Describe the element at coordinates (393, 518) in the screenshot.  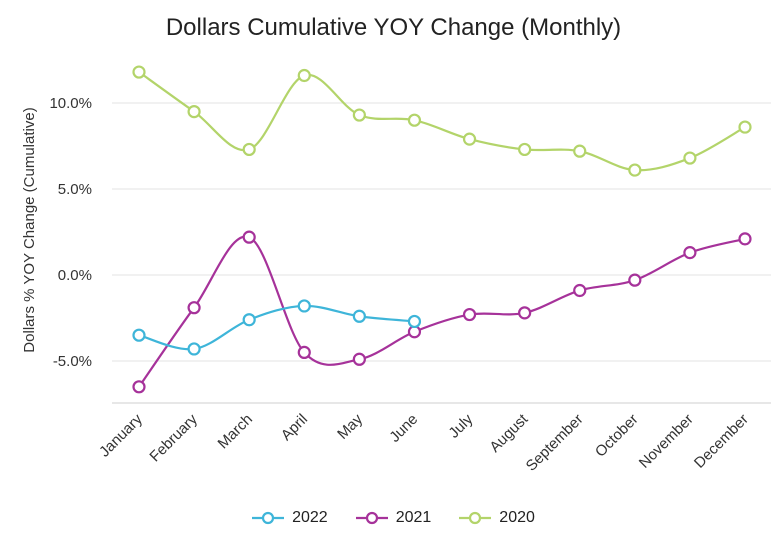
I see `legend-item-2021: 2021` at that location.